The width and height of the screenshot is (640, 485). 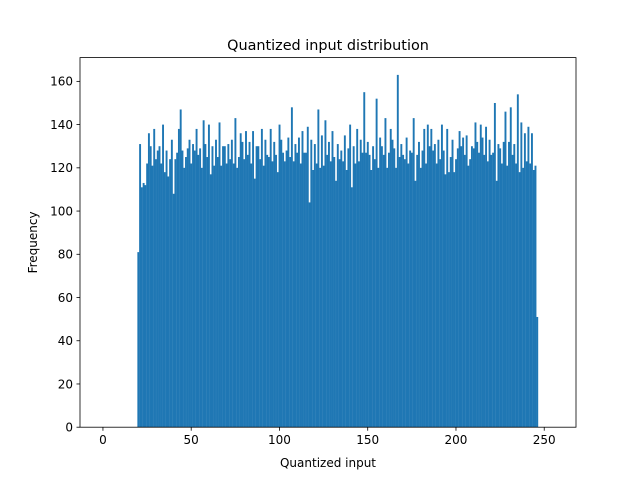 What do you see at coordinates (328, 463) in the screenshot?
I see `x-axis-label: Quantized input` at bounding box center [328, 463].